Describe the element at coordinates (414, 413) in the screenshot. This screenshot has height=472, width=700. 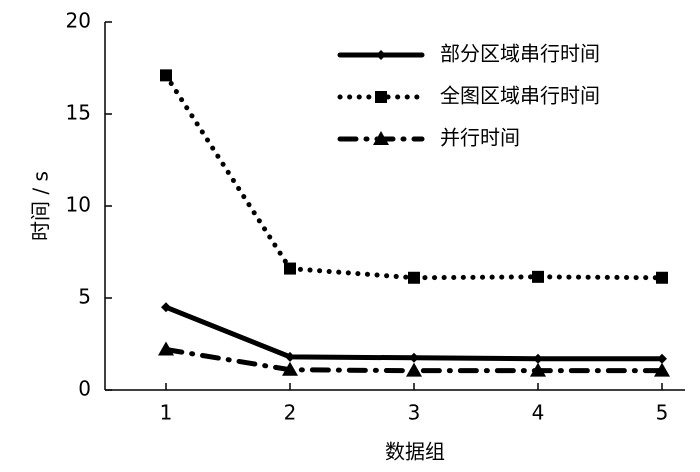
I see `x-tick-label: 3` at that location.